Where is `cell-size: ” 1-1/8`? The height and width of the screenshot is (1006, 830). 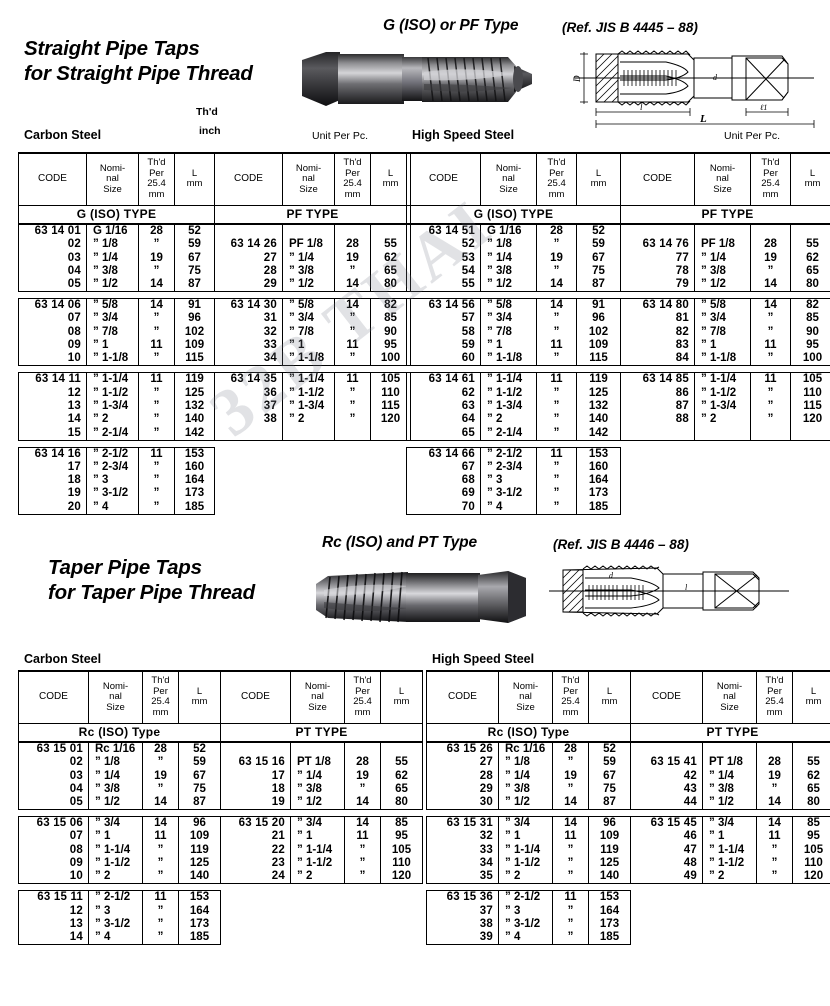 cell-size: ” 1-1/8 is located at coordinates (112, 359).